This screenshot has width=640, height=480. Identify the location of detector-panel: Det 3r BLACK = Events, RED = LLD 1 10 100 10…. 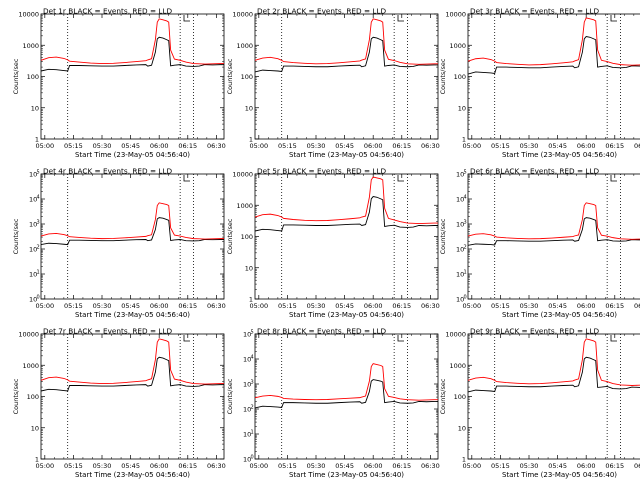
(539, 83).